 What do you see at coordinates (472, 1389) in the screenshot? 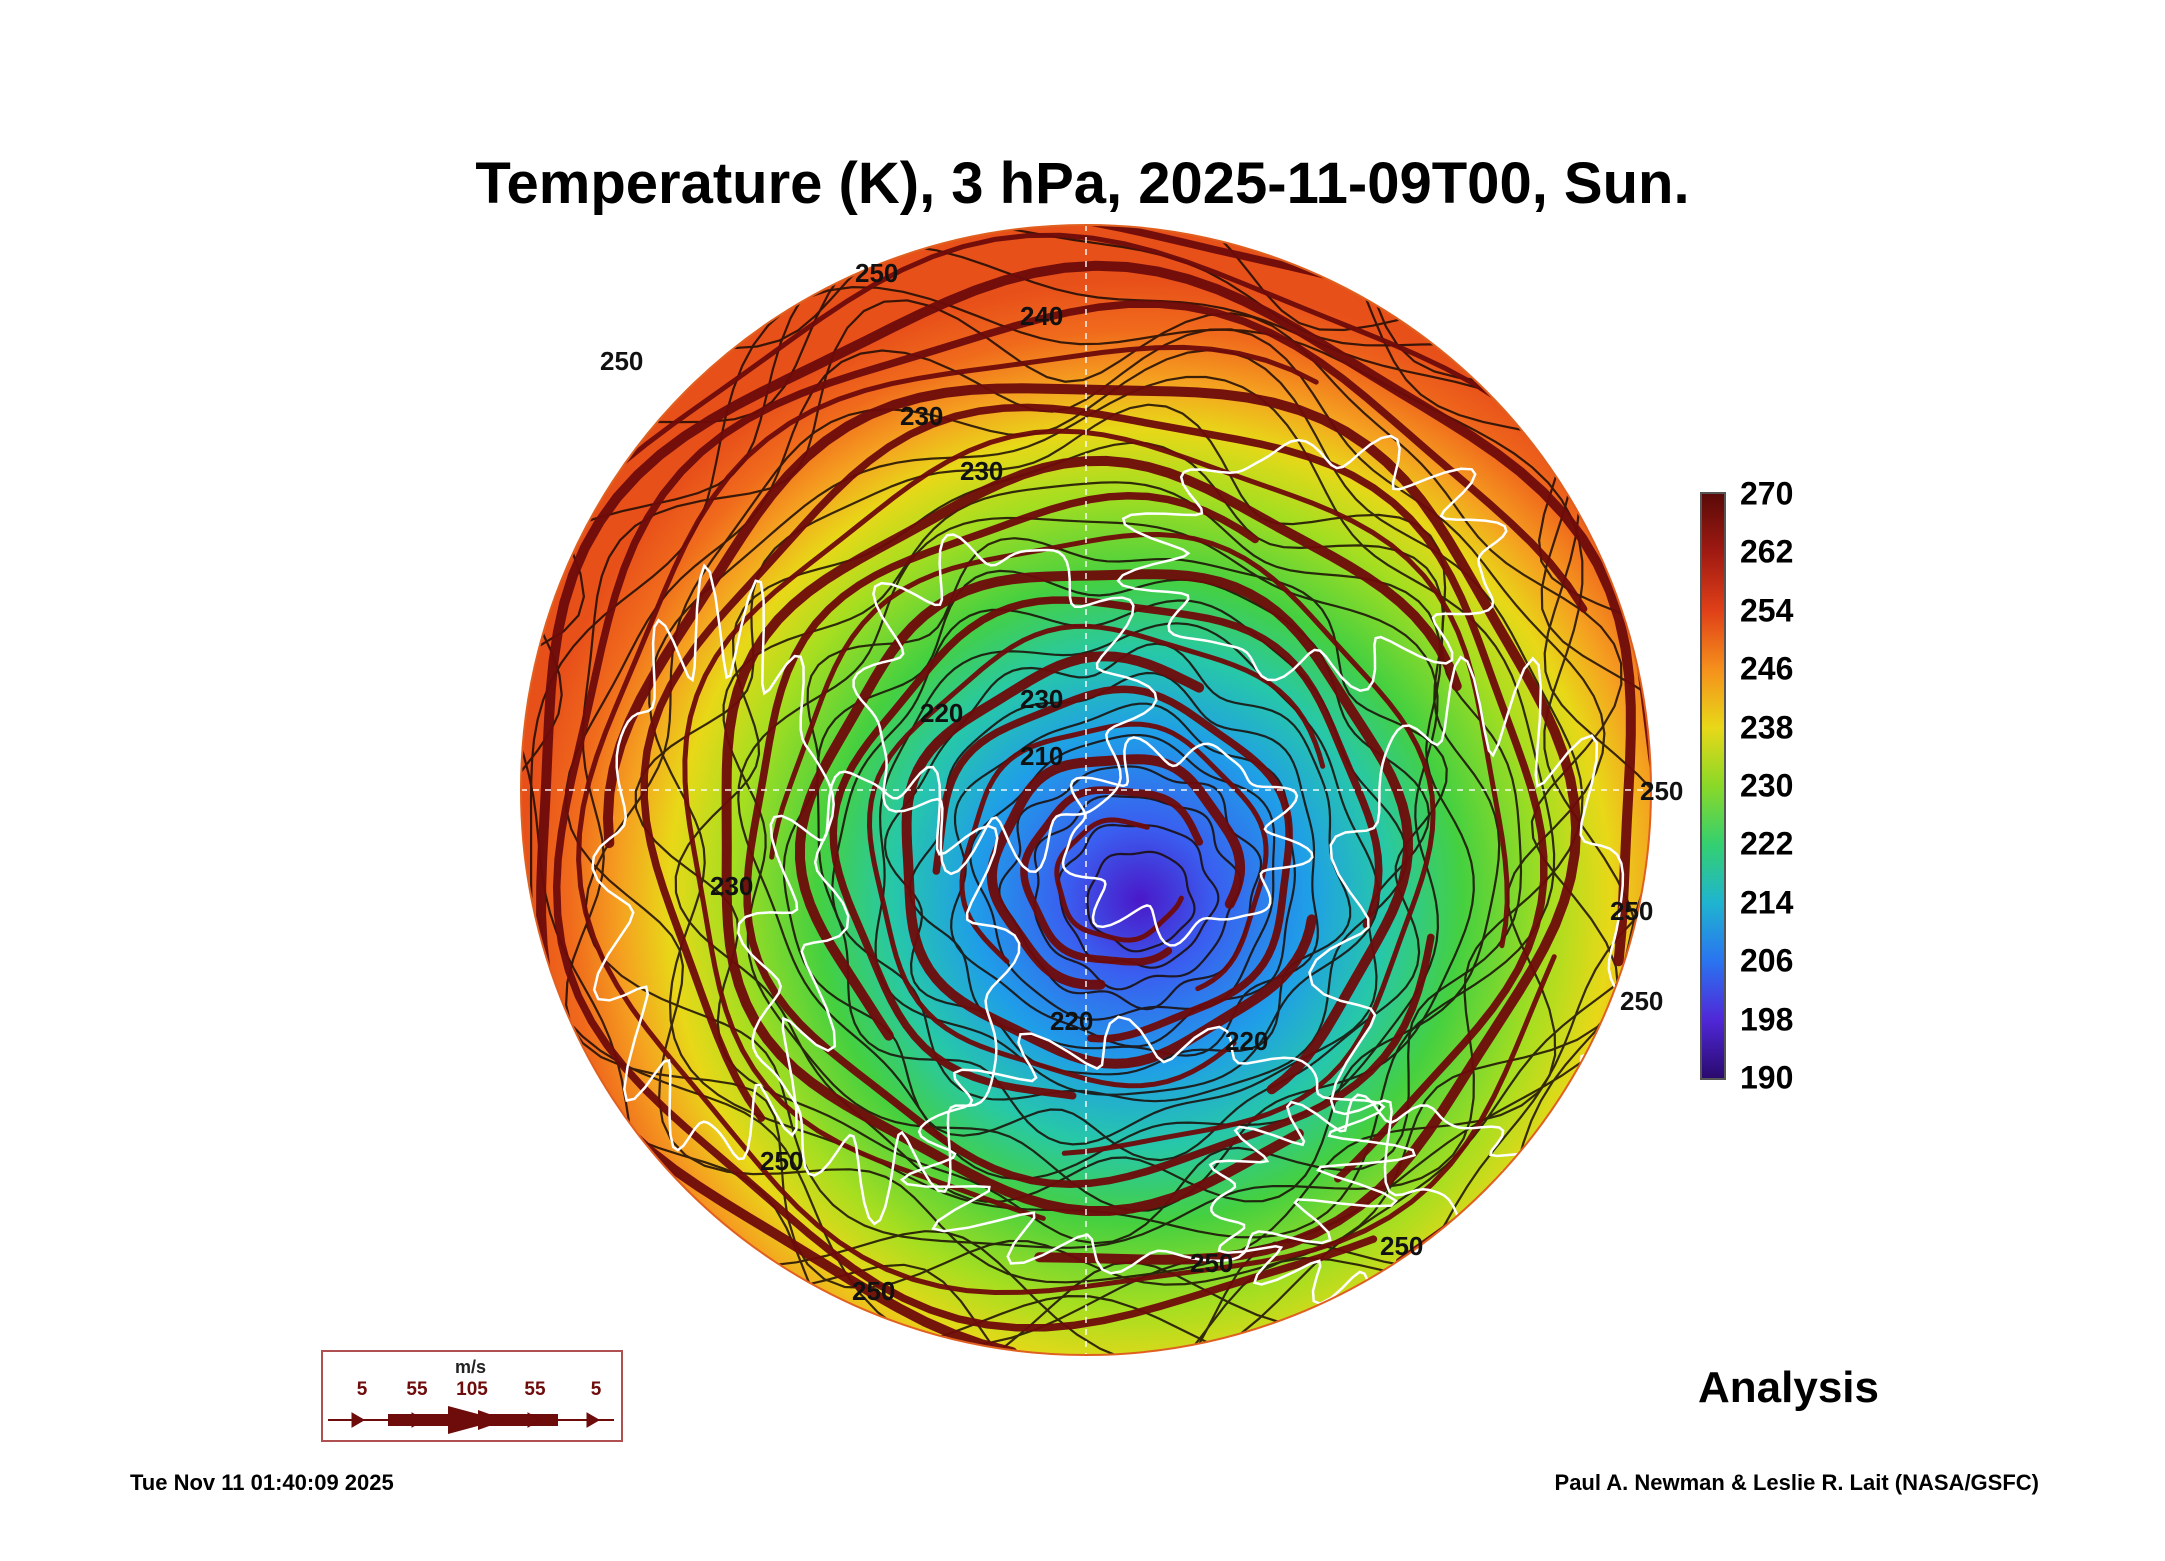
I see `wind-legend-label: 105` at bounding box center [472, 1389].